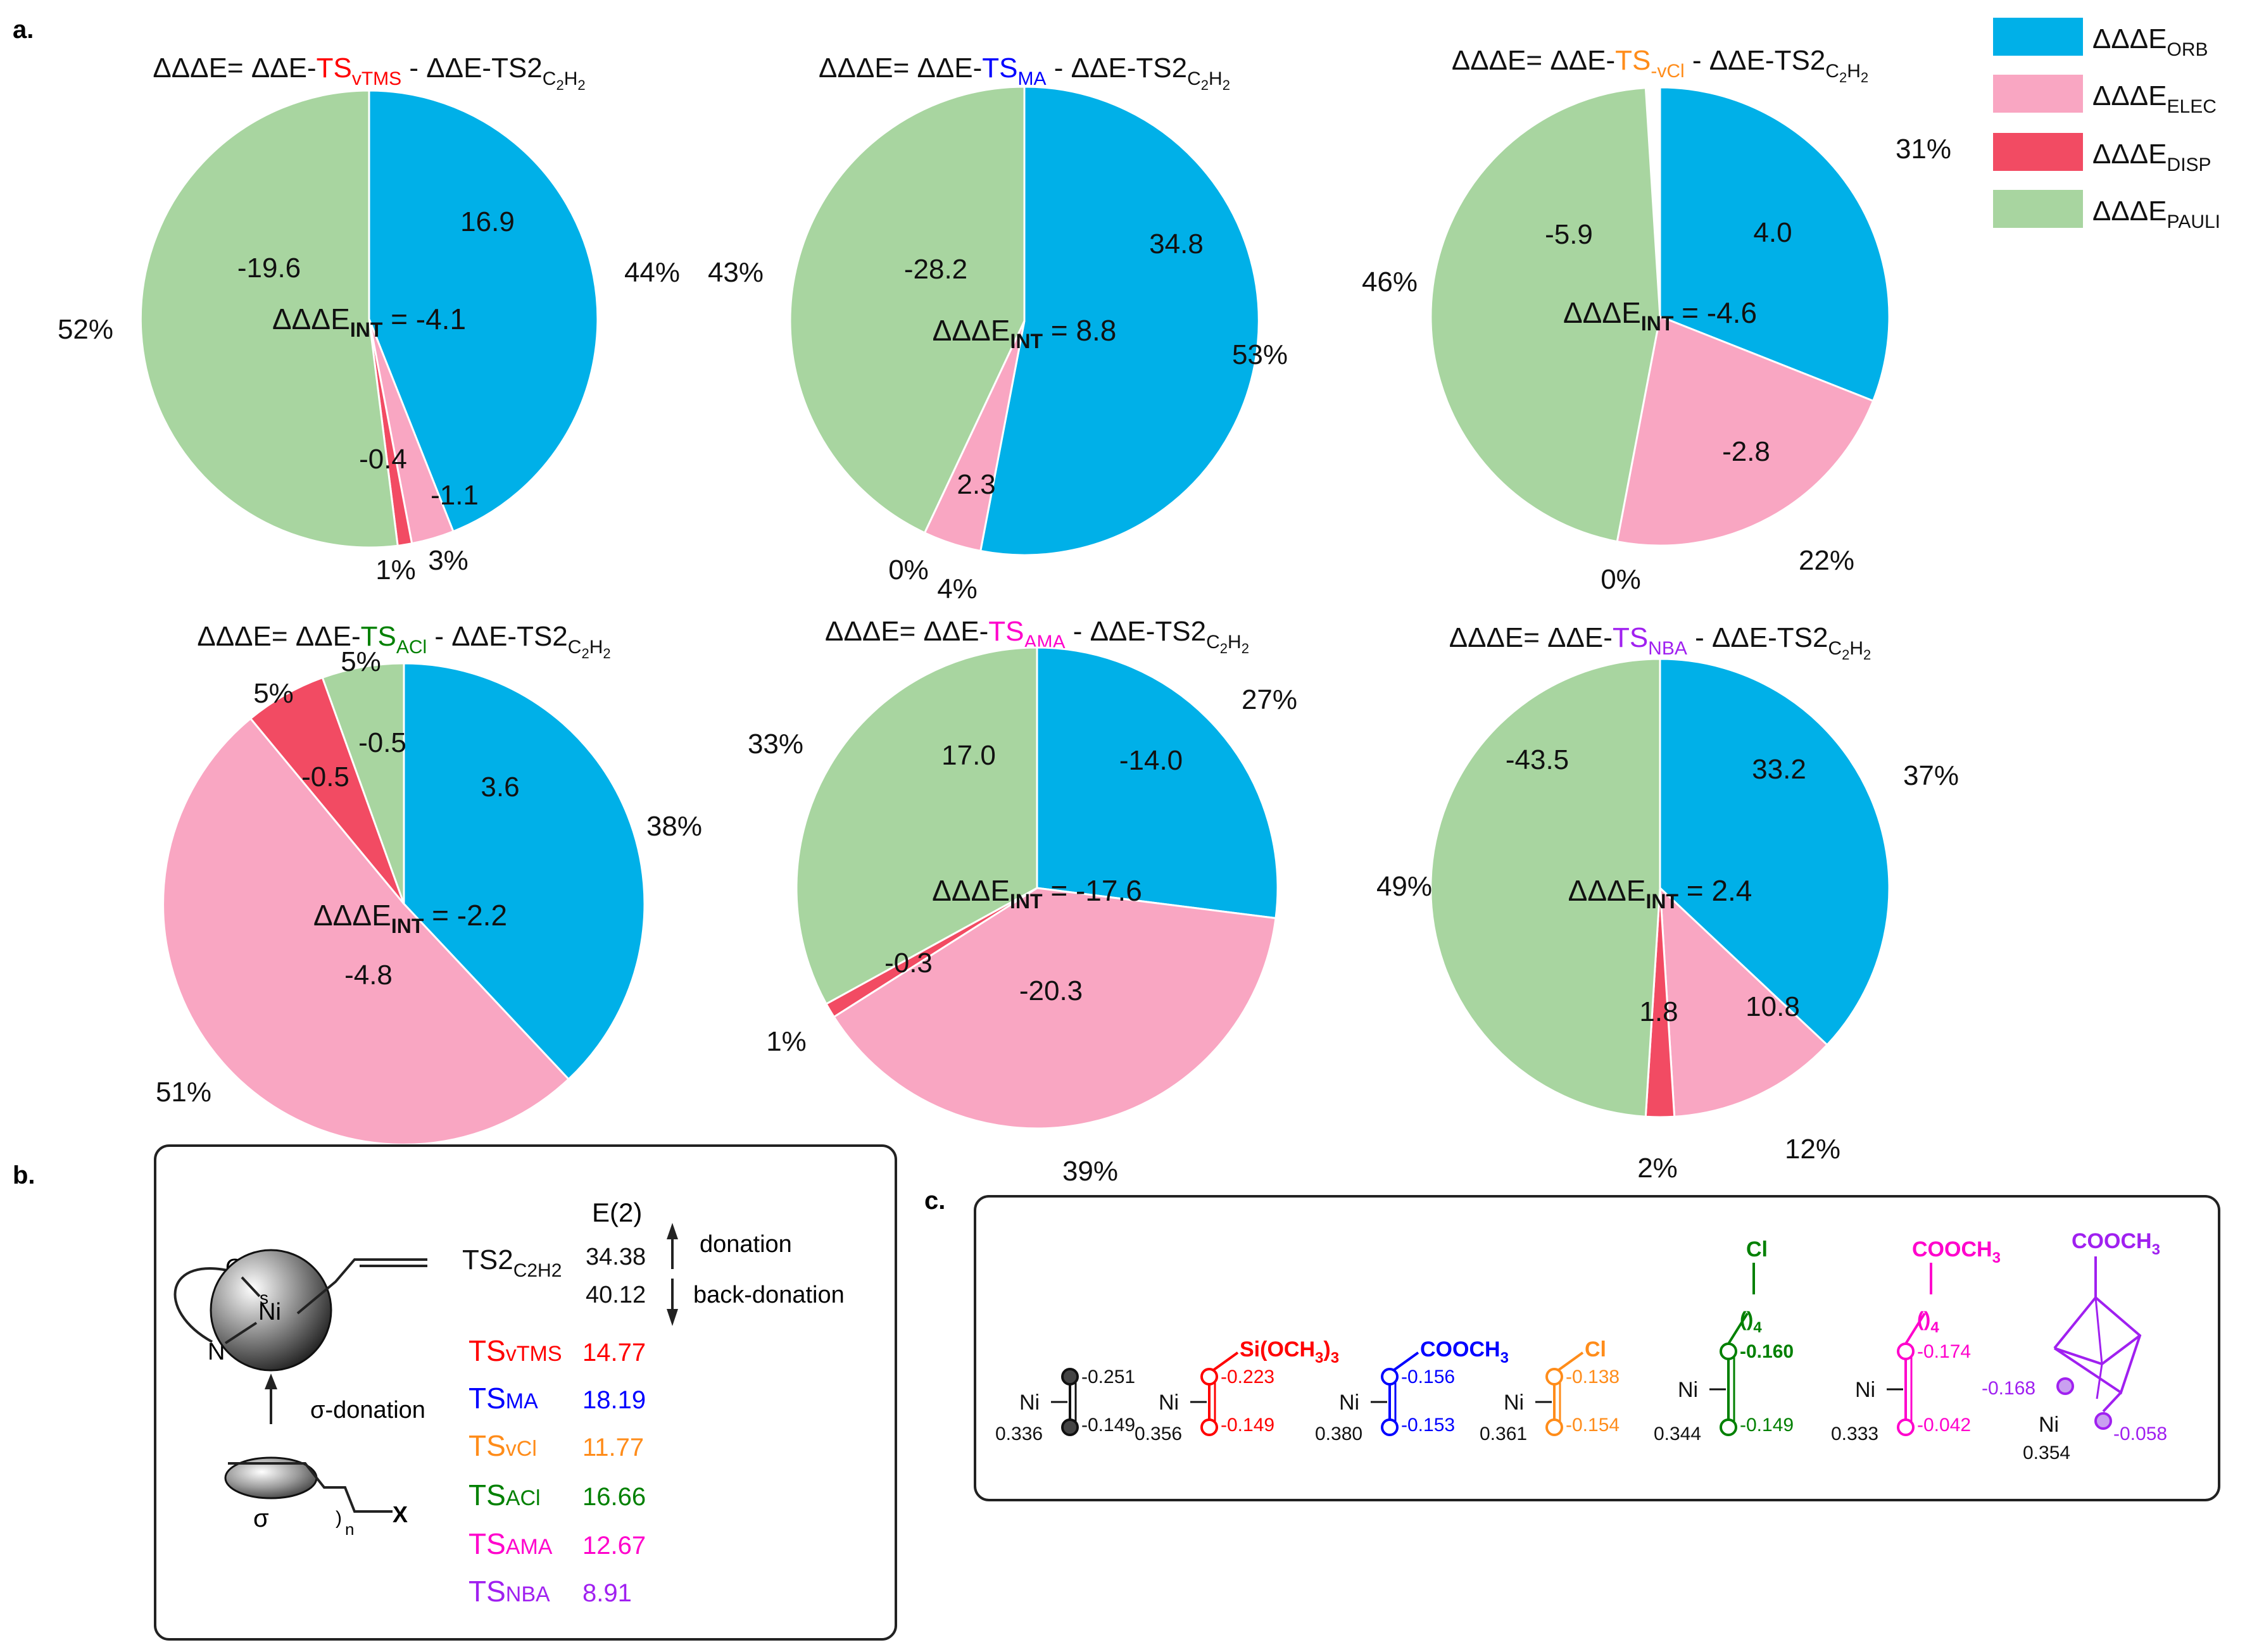 The image size is (2252, 1652). Describe the element at coordinates (1931, 775) in the screenshot. I see `pie-6-percent-orb: 37%` at that location.